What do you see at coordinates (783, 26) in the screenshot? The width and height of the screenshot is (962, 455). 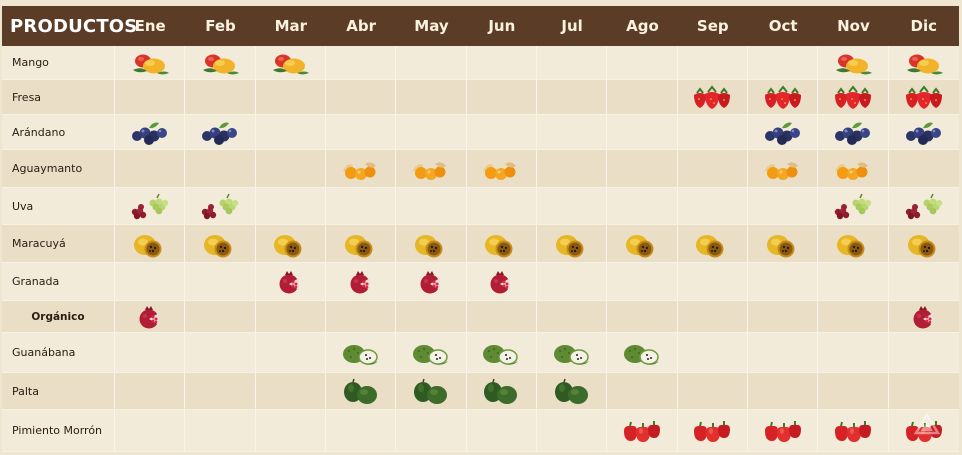 I see `month-header-oct: Oct` at bounding box center [783, 26].